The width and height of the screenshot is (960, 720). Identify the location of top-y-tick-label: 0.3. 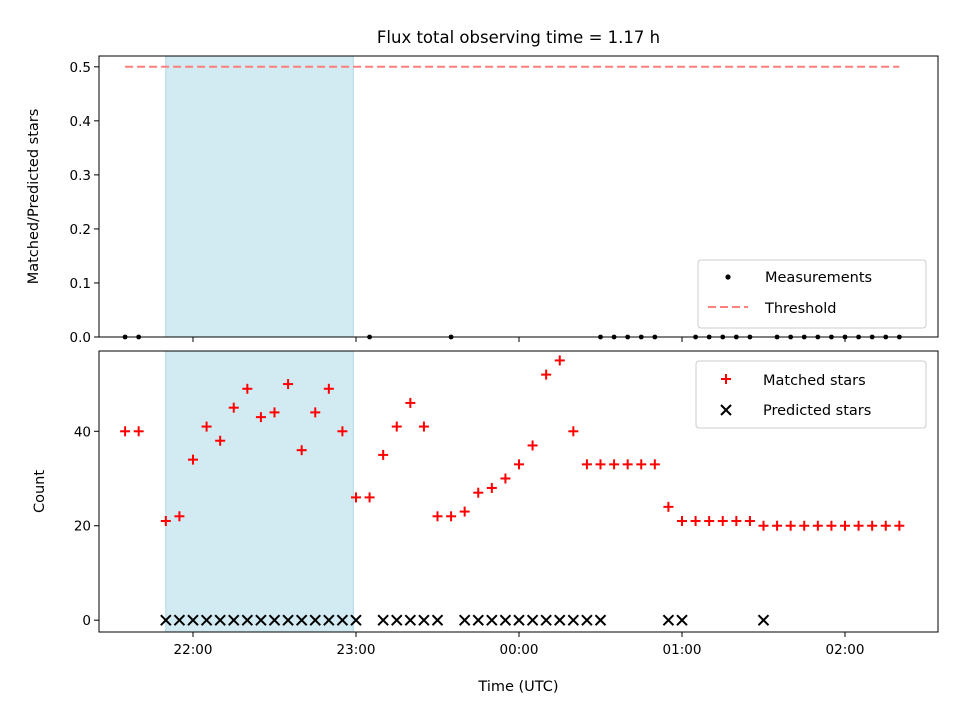
(80, 176).